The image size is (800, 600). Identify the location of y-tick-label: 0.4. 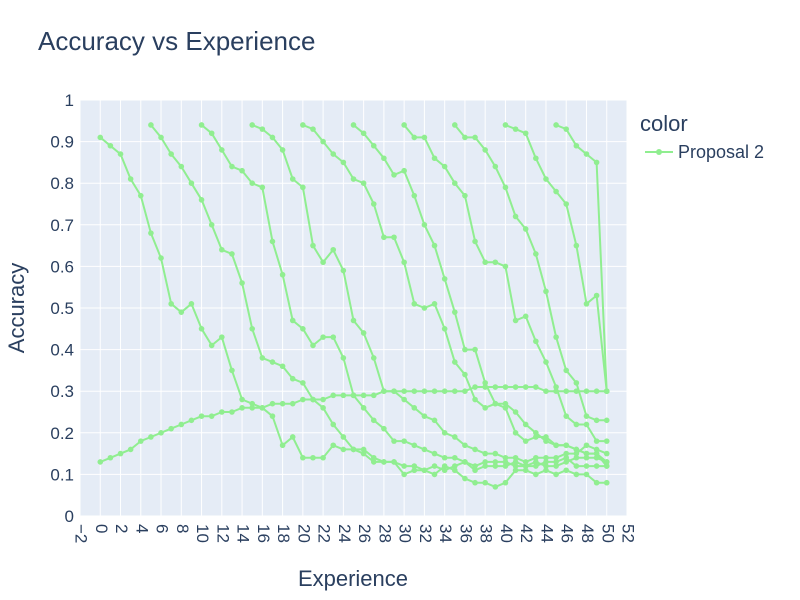
(62, 350).